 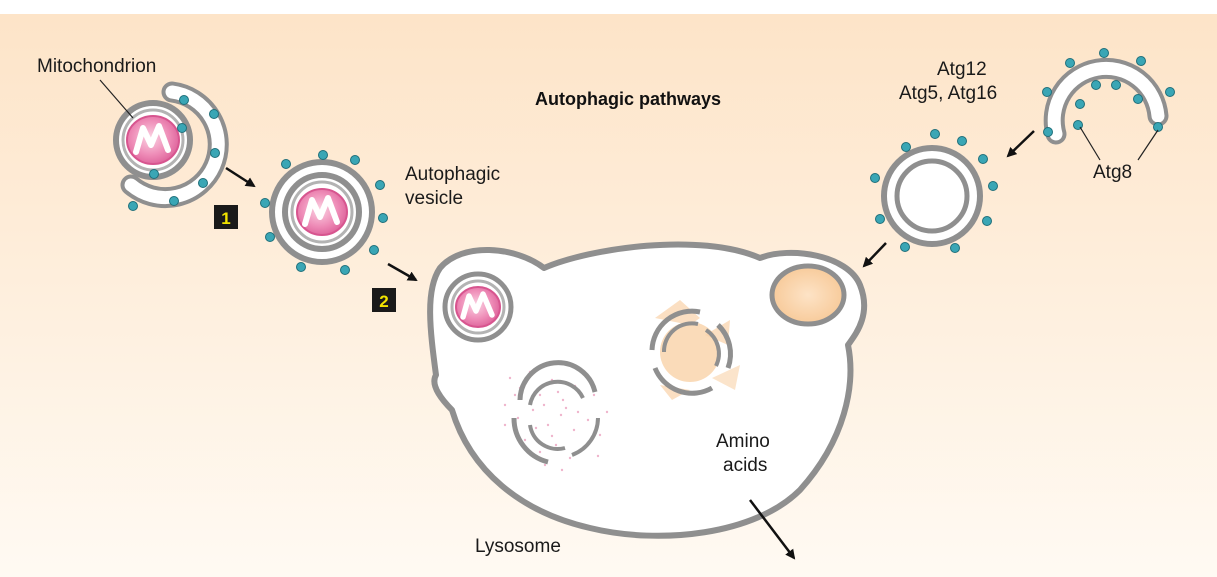 I want to click on closing-vesicle, so click(x=932, y=196).